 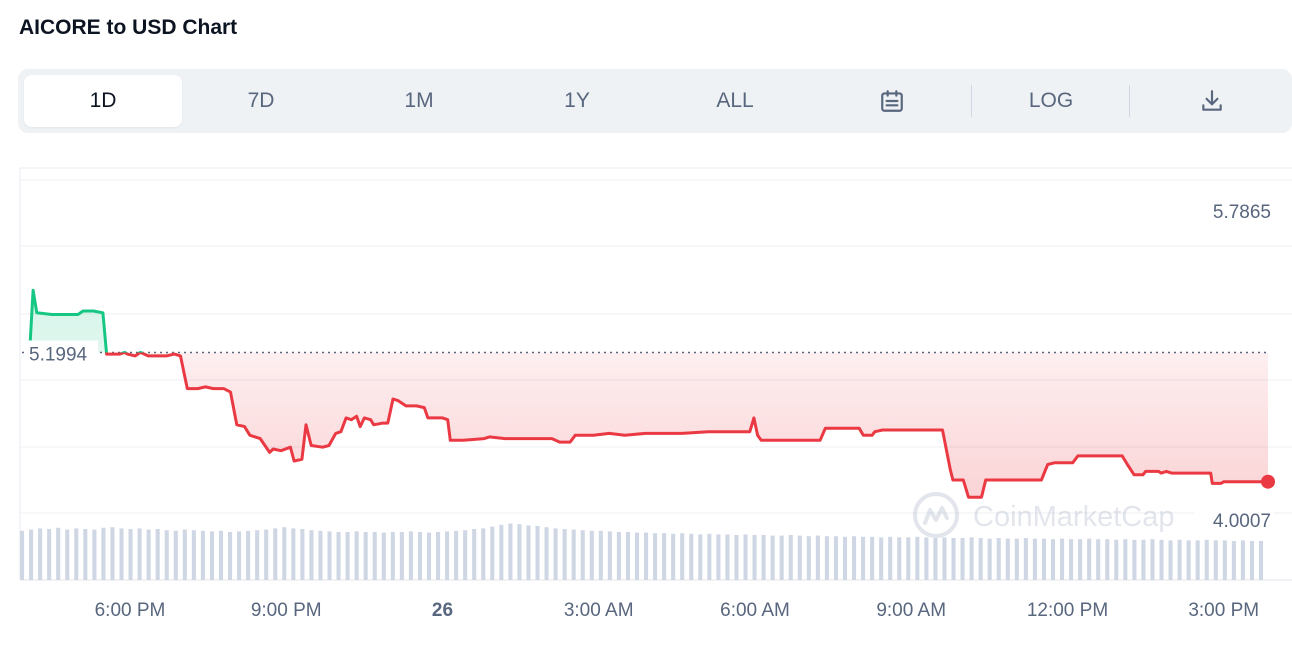 I want to click on log-toggle: LOG, so click(x=1051, y=100).